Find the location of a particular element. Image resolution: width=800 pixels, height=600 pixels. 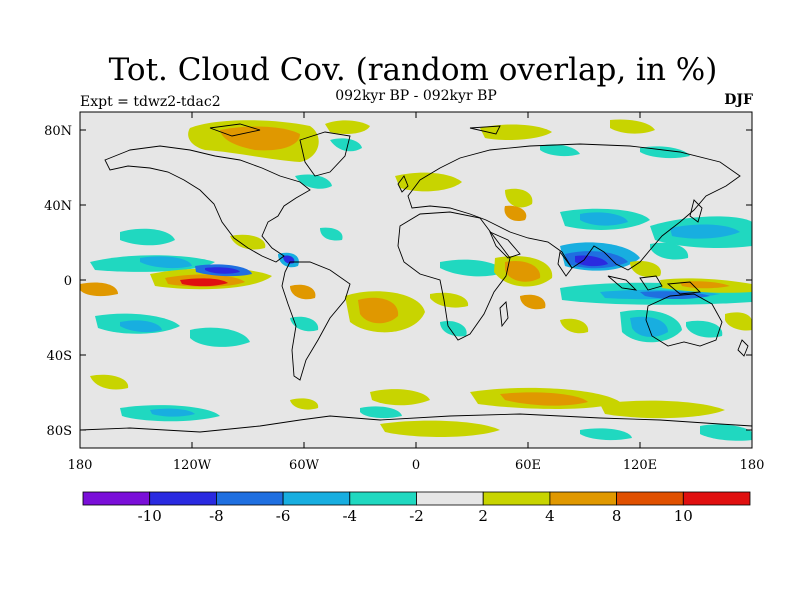

coastline-indonesia is located at coordinates (654, 285).